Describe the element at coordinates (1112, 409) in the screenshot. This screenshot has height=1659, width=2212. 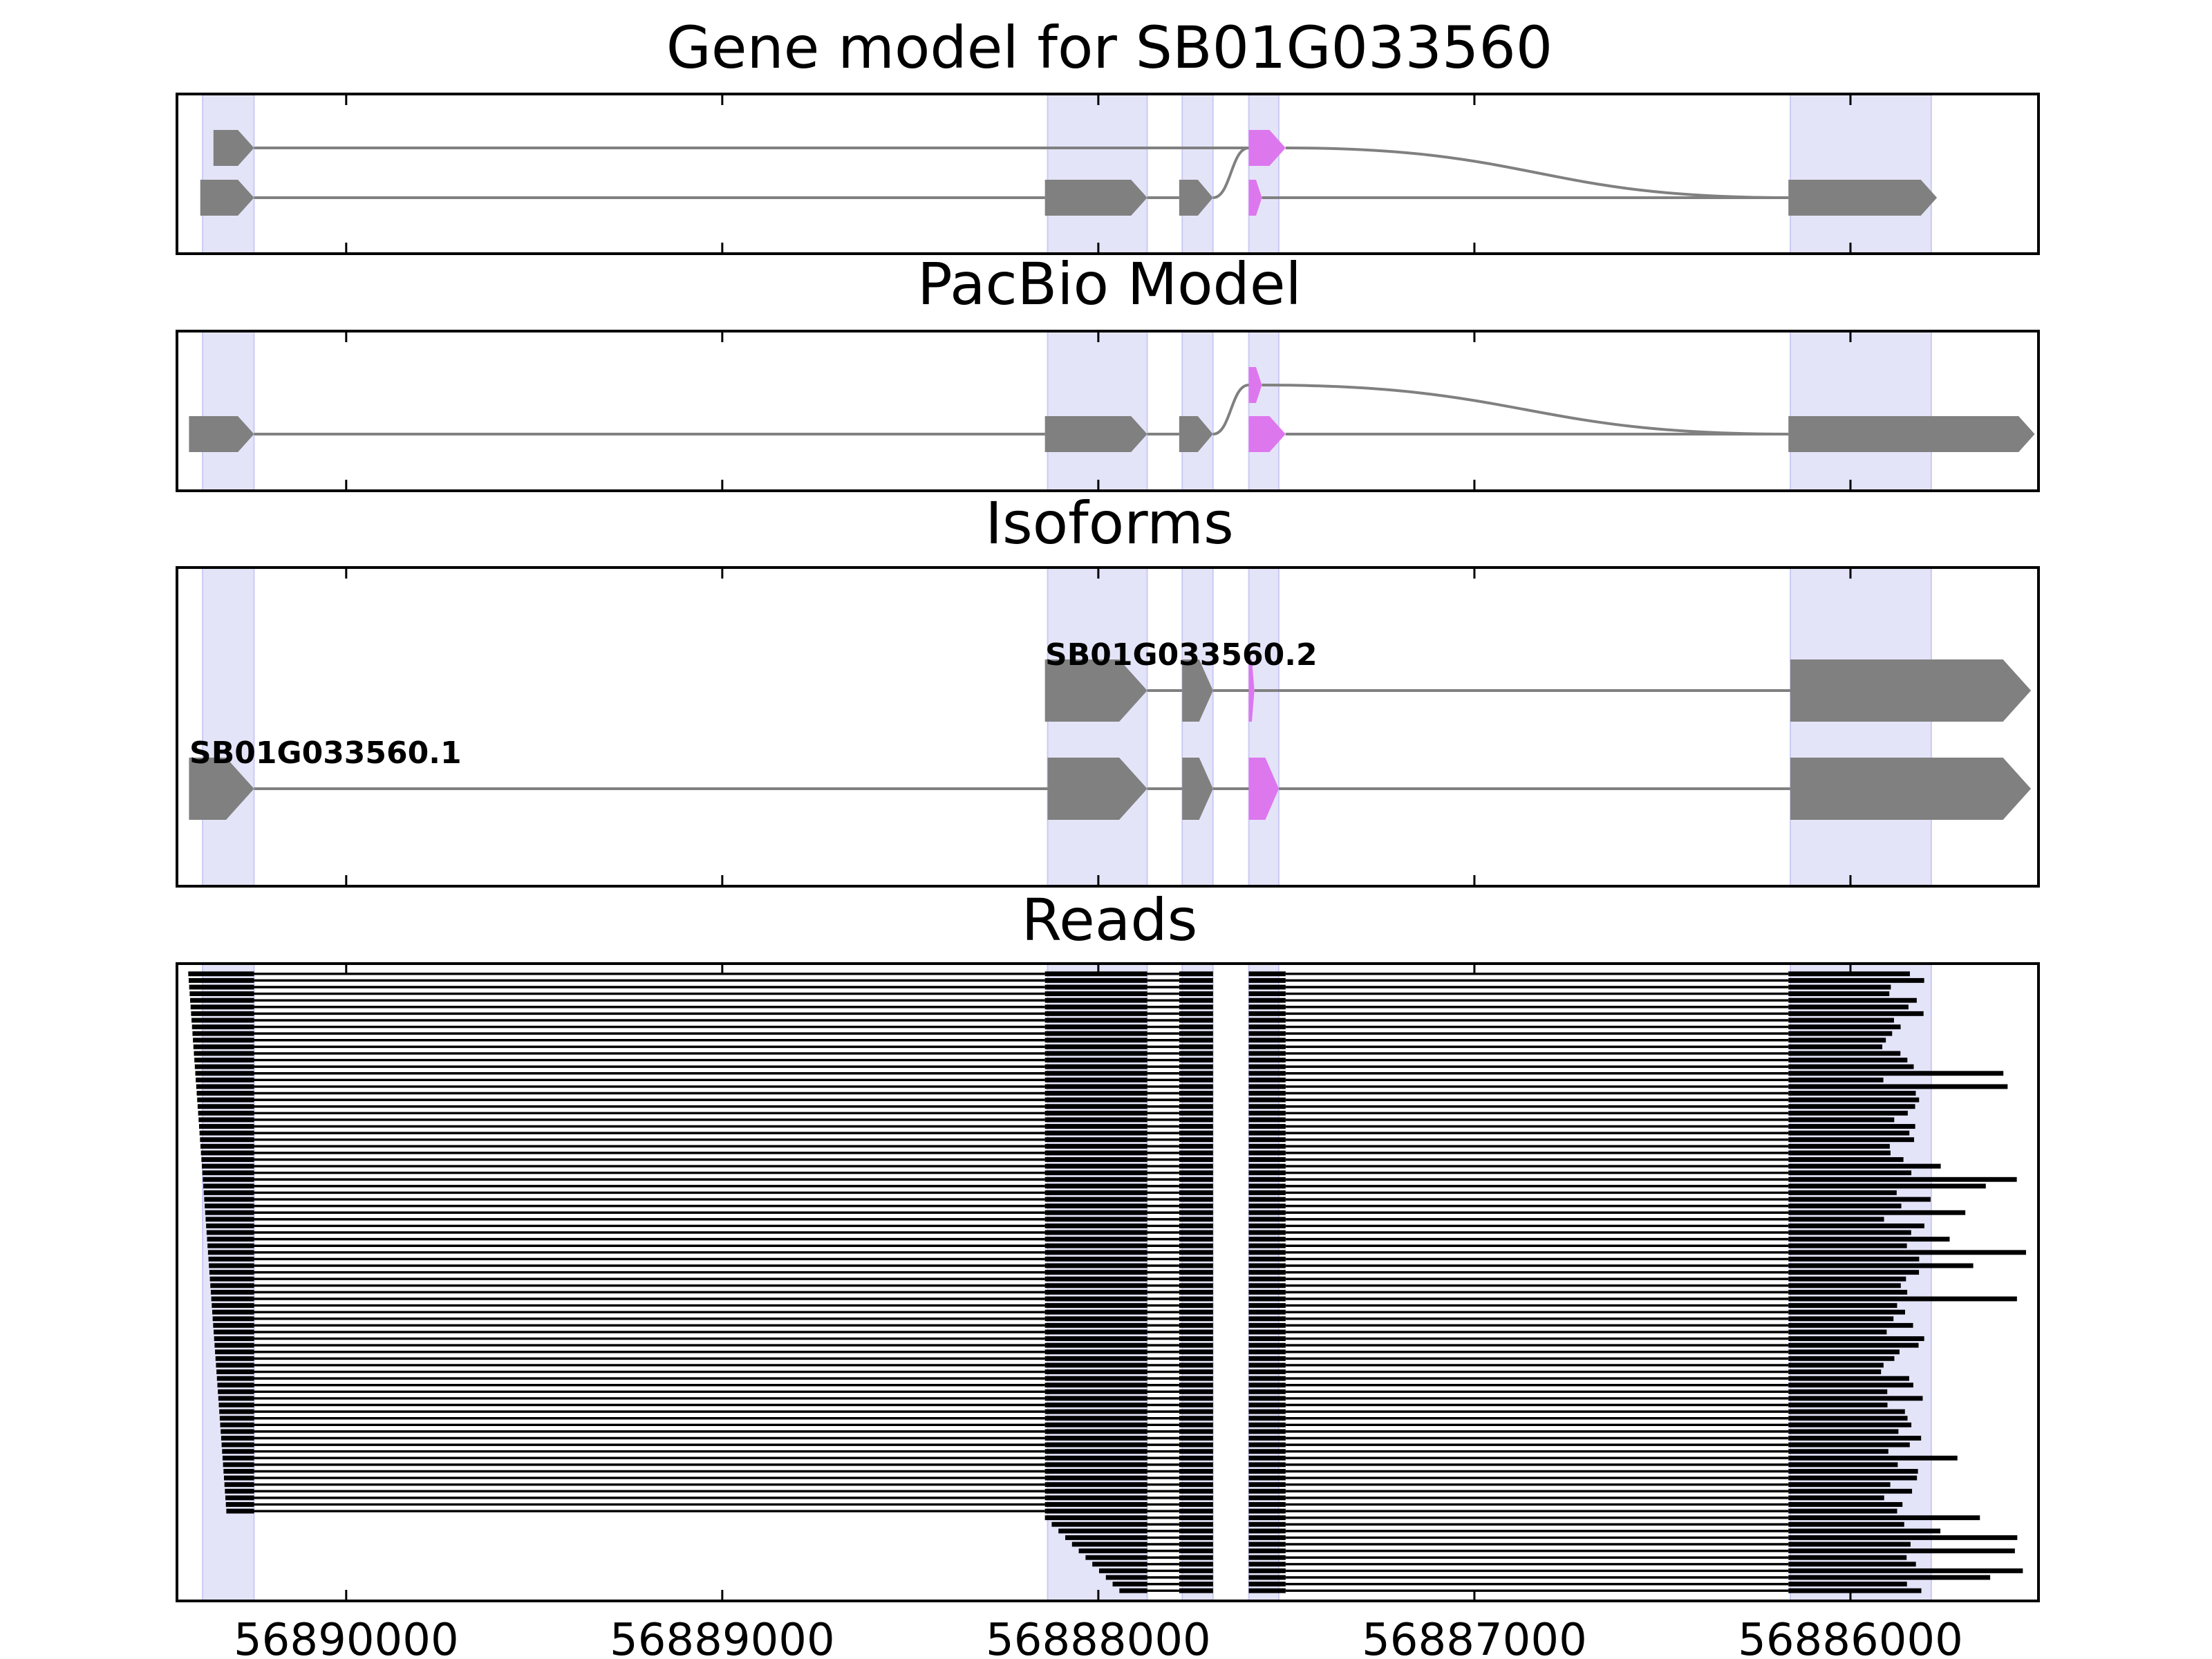
I see `pacbio-tracks` at that location.